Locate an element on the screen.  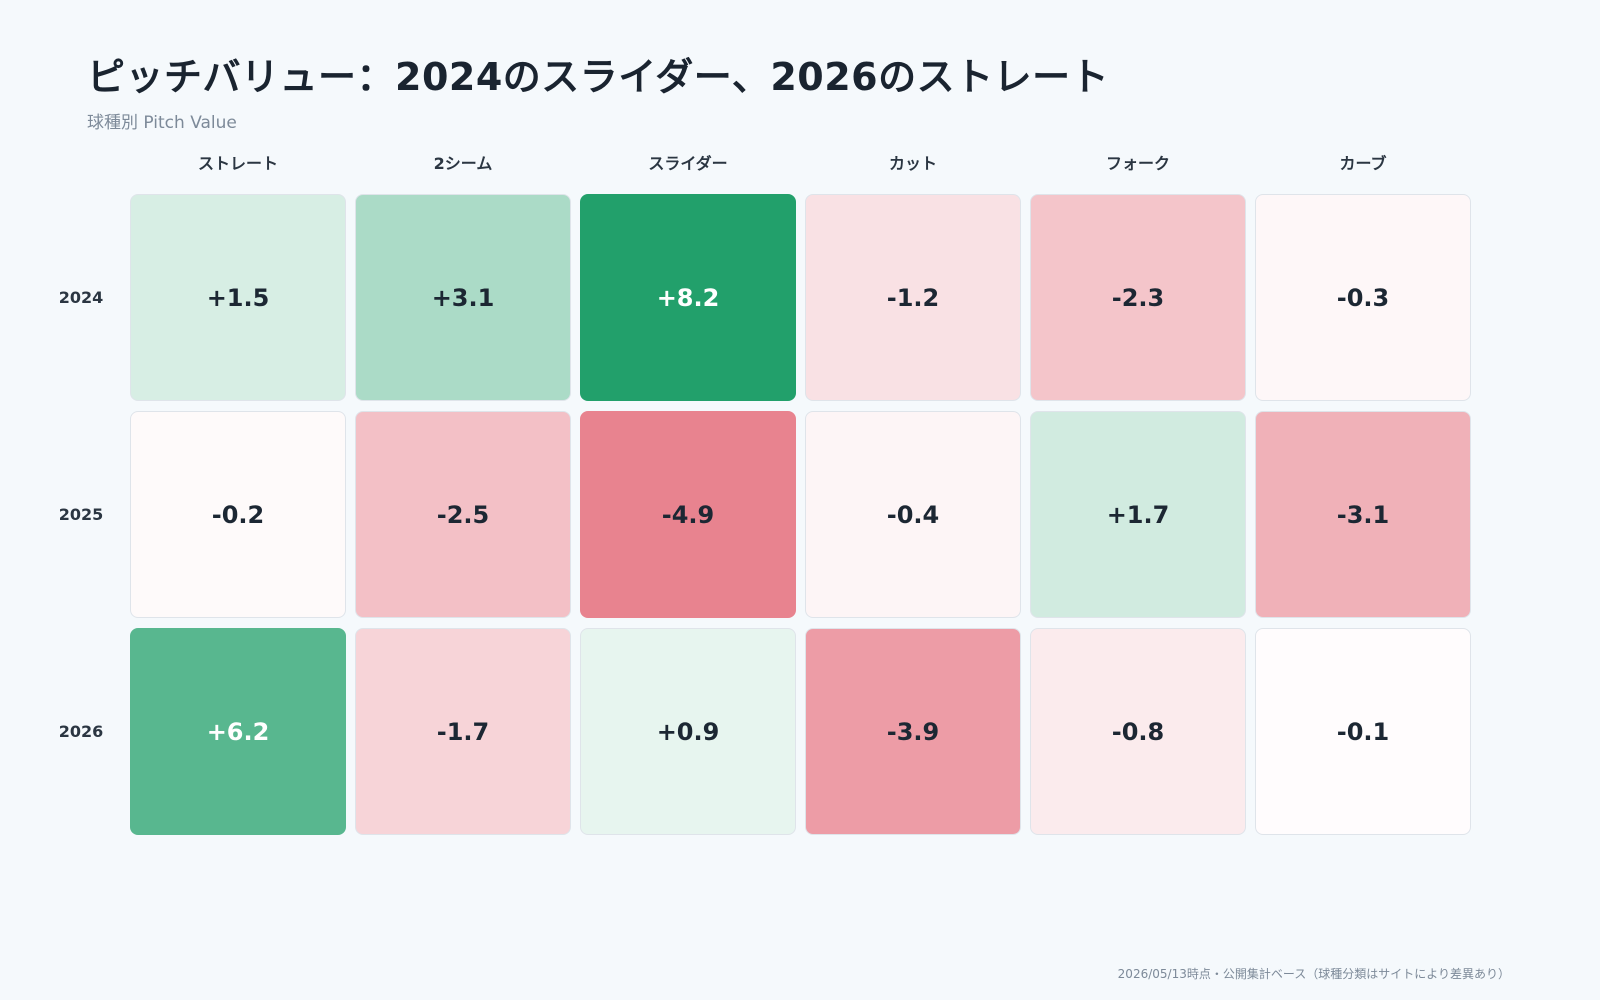
heatmap-cell: +1.7 is located at coordinates (1138, 514).